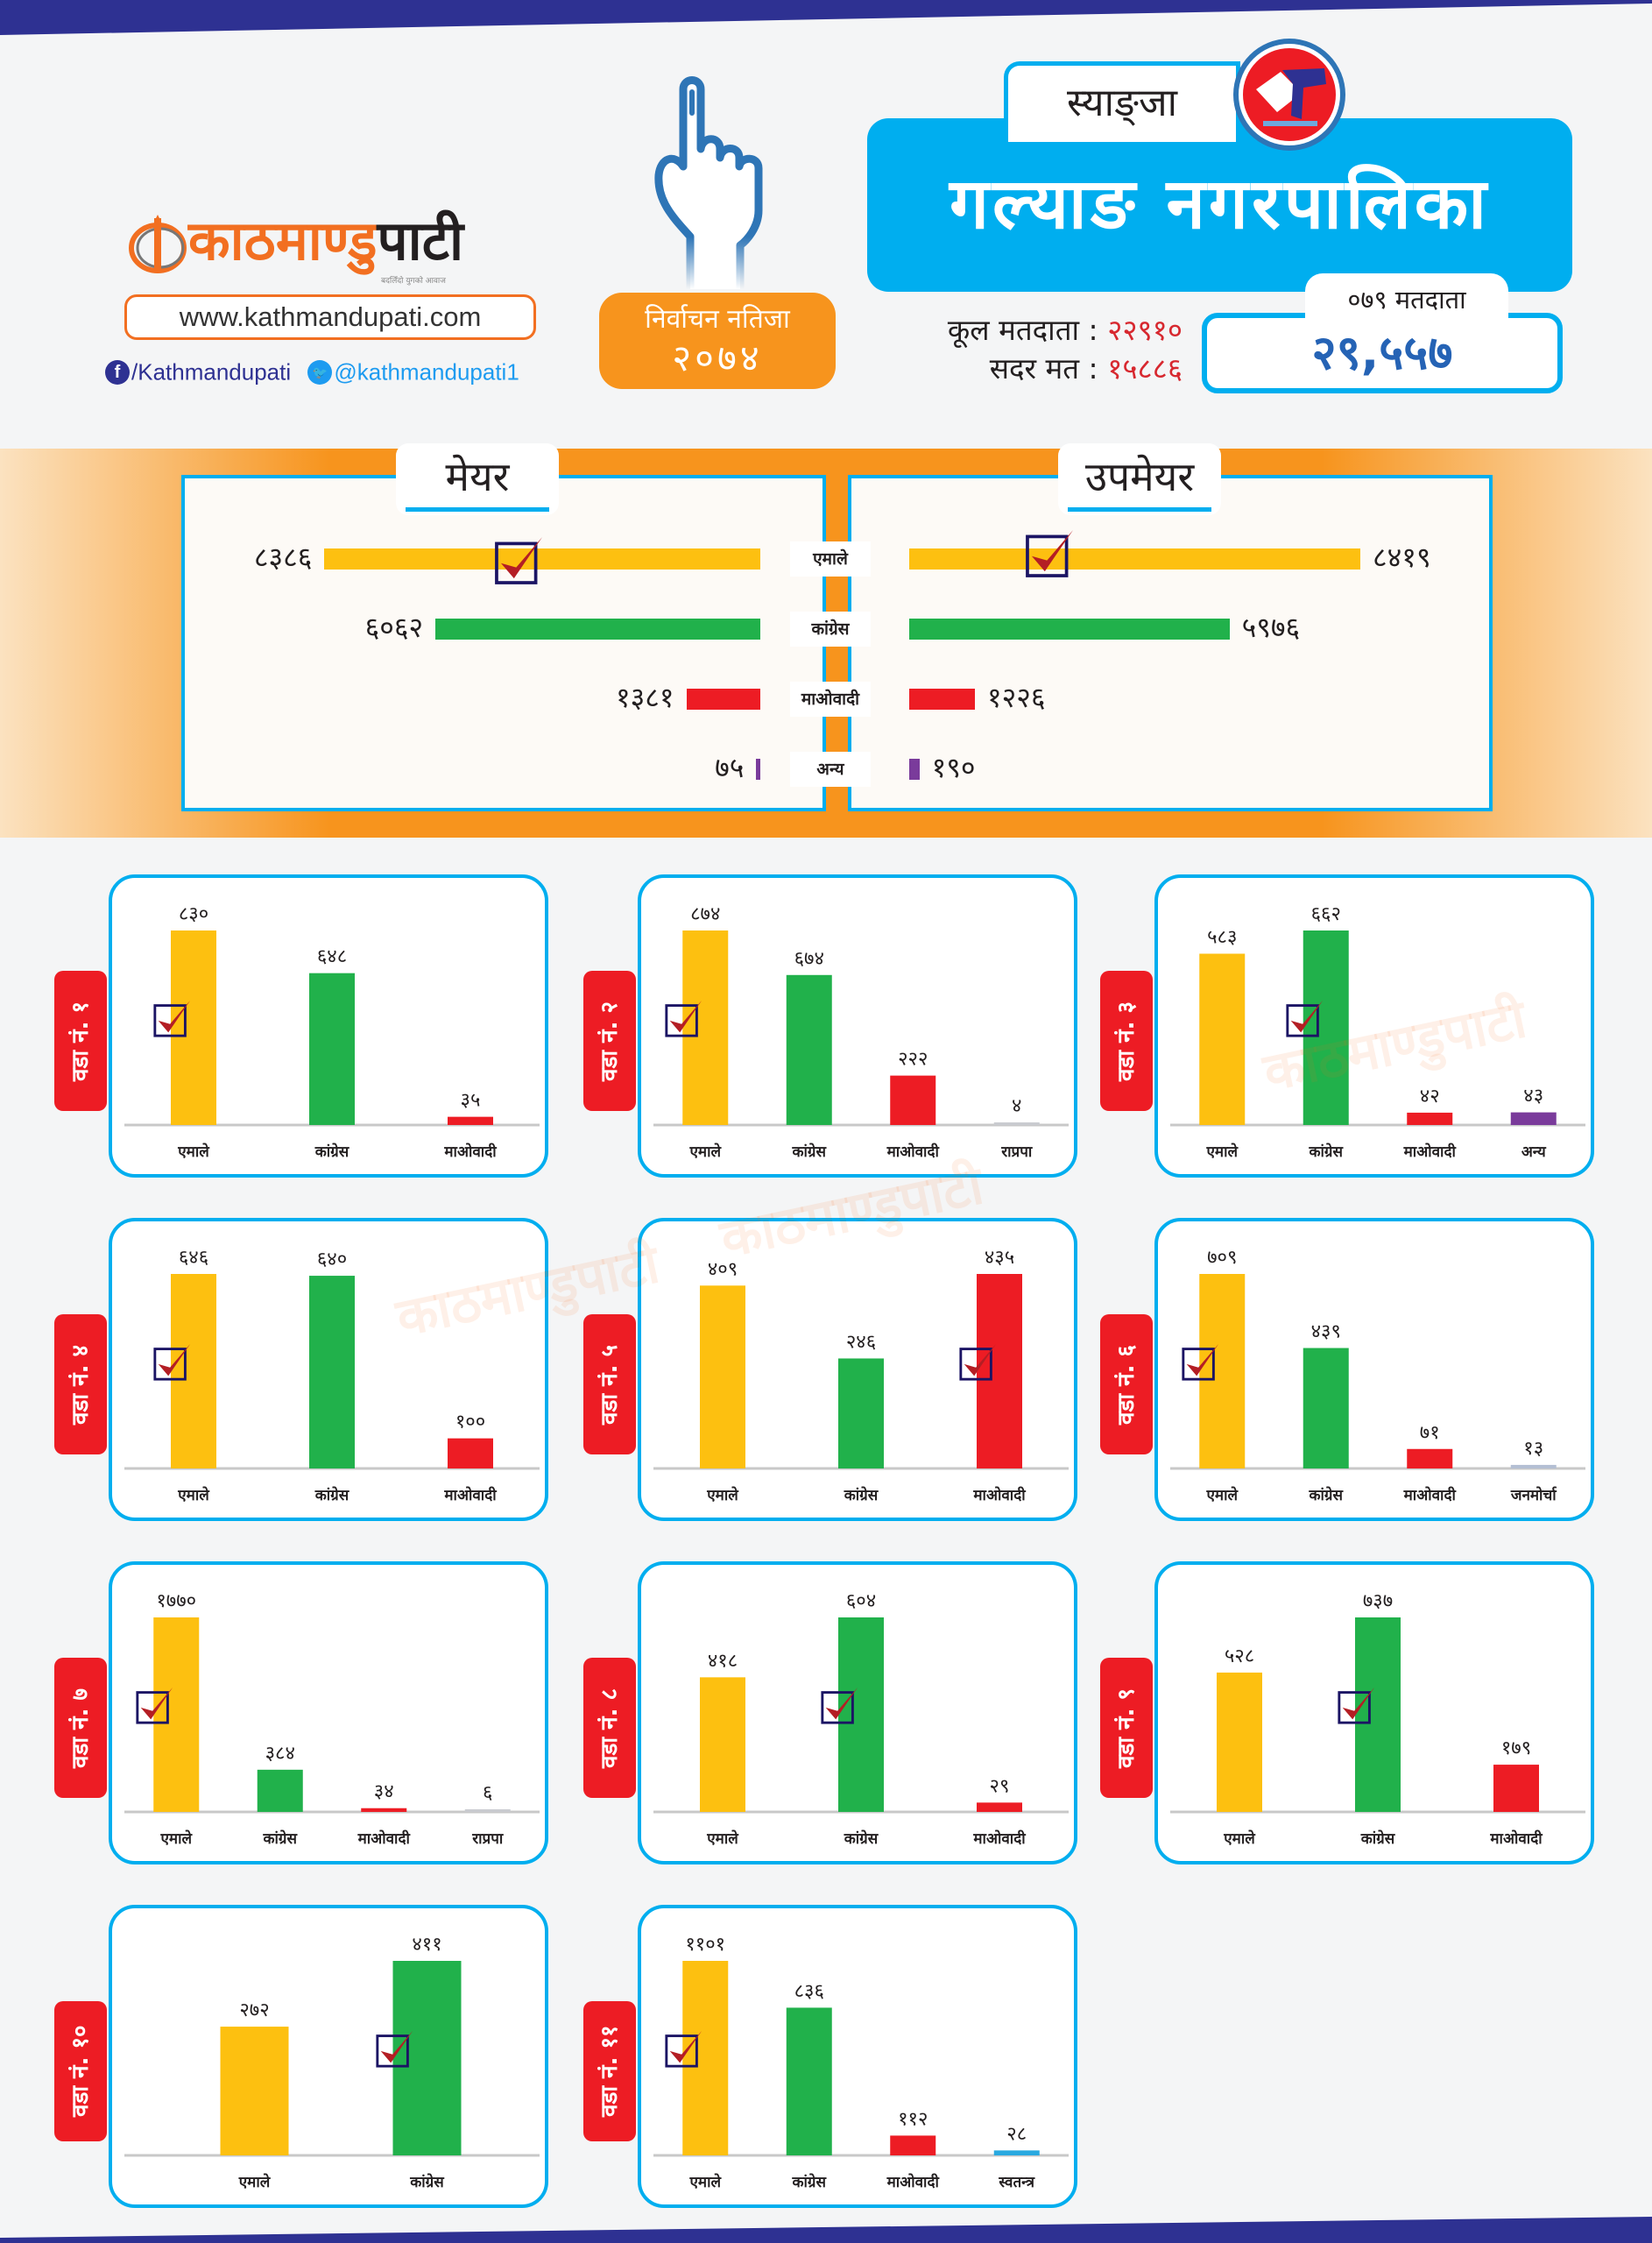 The height and width of the screenshot is (2243, 1652). What do you see at coordinates (830, 770) in the screenshot?
I see `party-label: अन्य` at bounding box center [830, 770].